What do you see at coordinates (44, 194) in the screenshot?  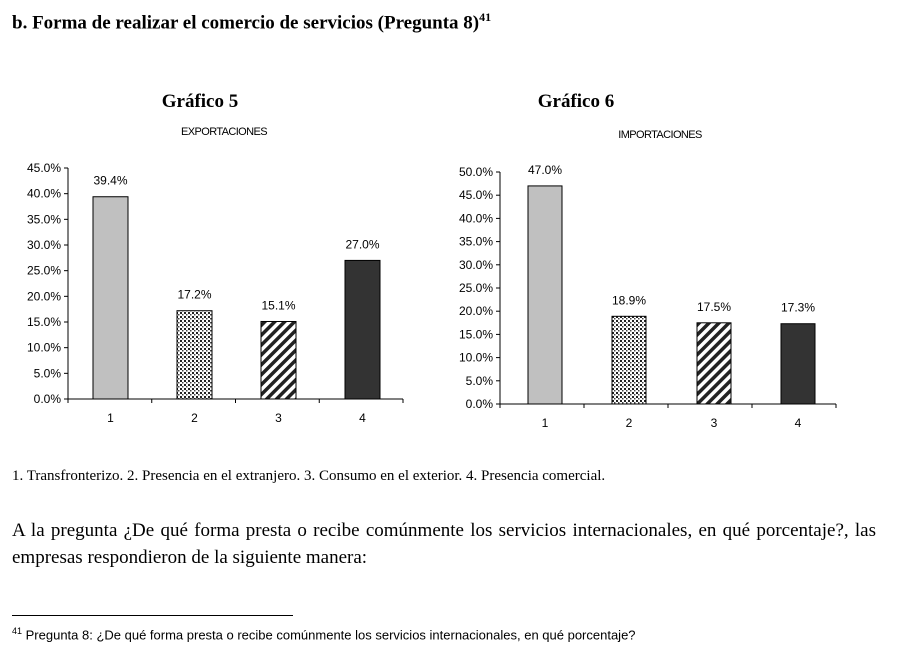 I see `chart-5-y-tick-label: 40.0%` at bounding box center [44, 194].